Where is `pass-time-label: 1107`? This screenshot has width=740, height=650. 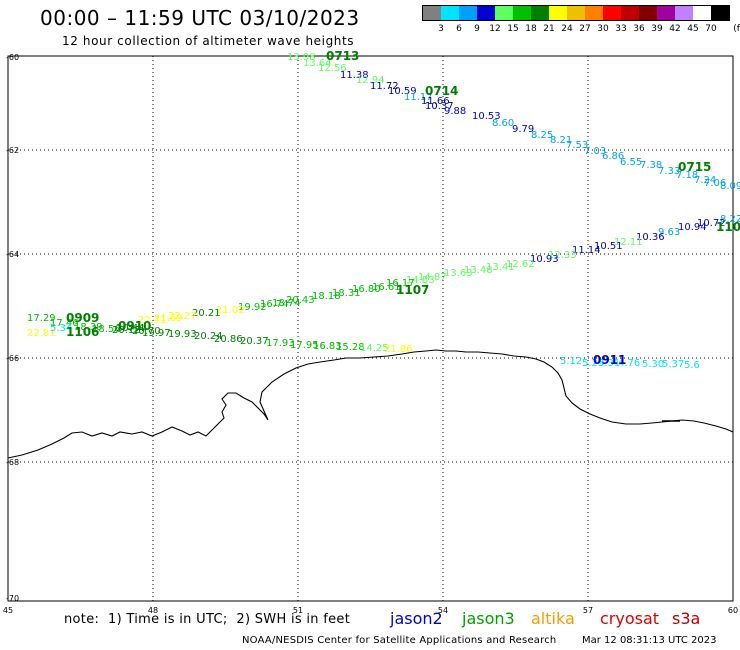
pass-time-label: 1107 is located at coordinates (412, 290).